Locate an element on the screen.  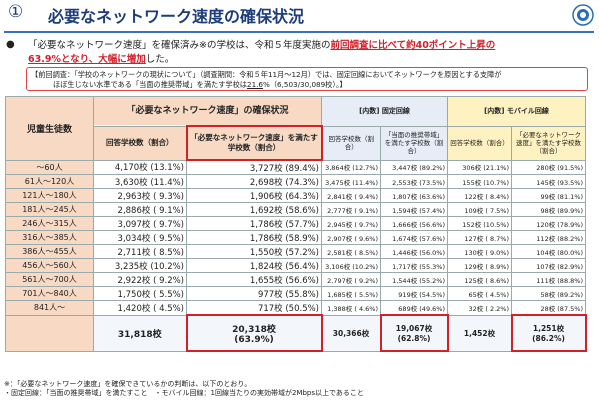
total-fixed-meeting: 19,067校 (62.8%) is located at coordinates (414, 333).